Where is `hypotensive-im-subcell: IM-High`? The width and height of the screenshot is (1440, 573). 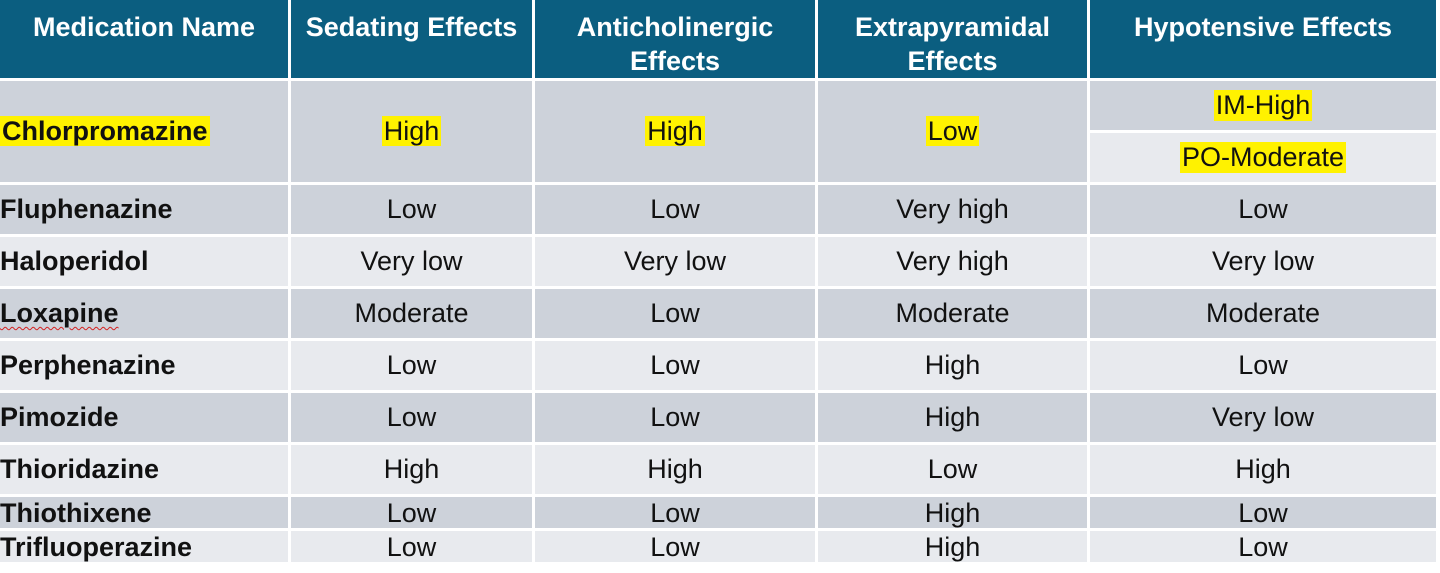 hypotensive-im-subcell: IM-High is located at coordinates (1263, 107).